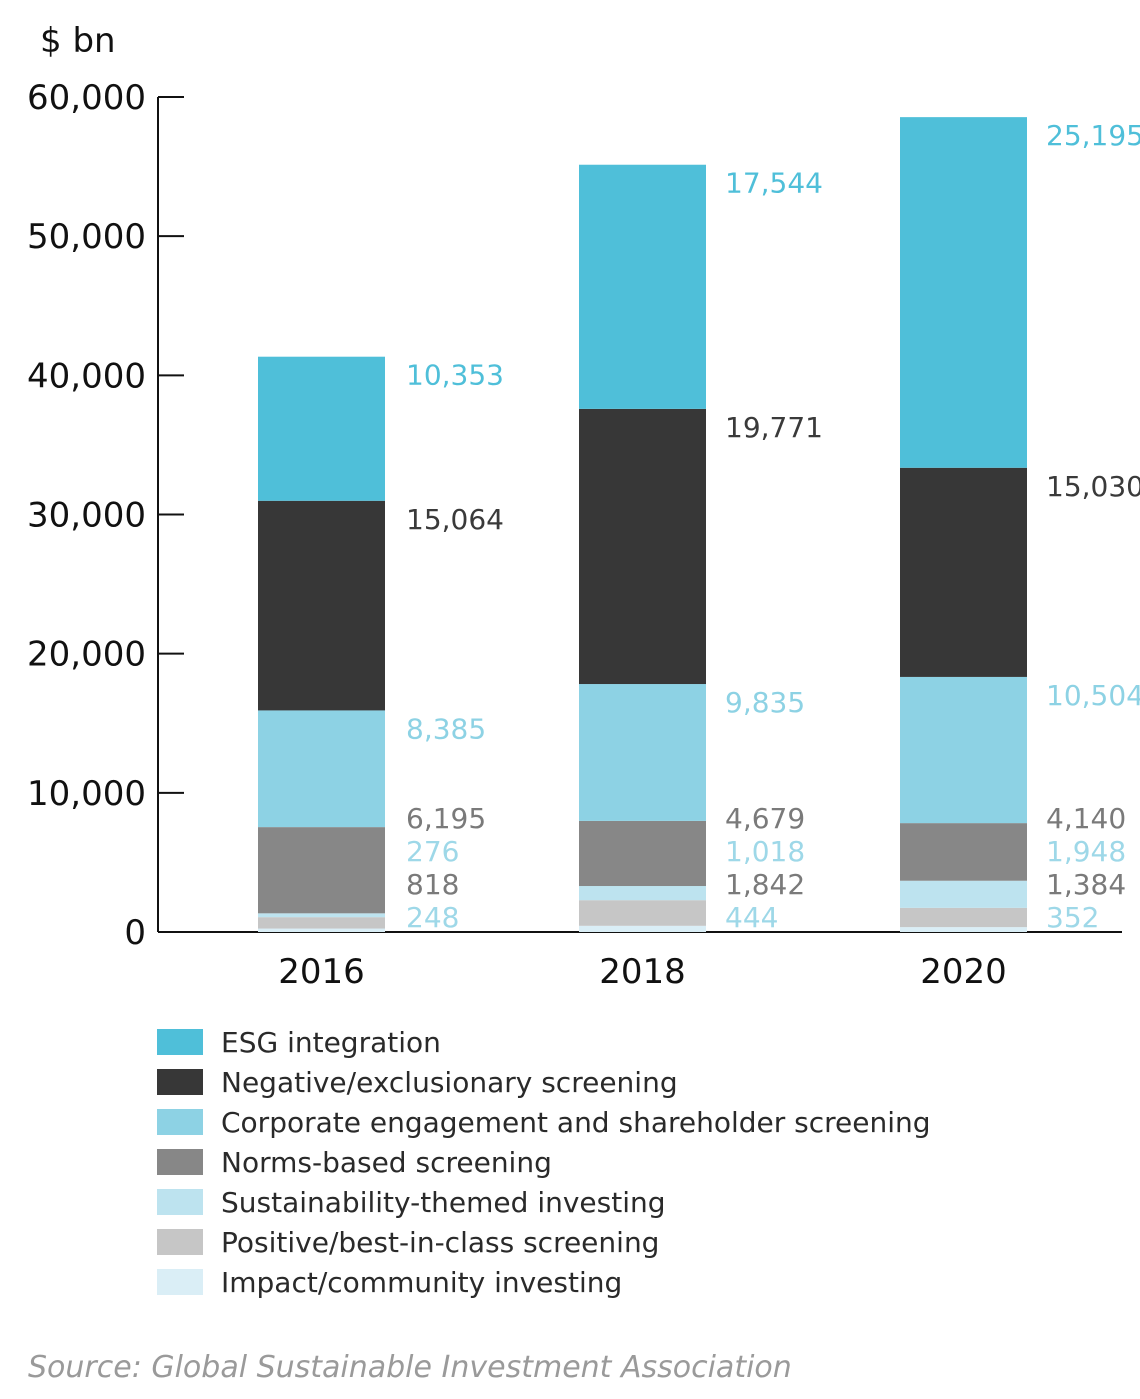 This screenshot has height=1399, width=1140. Describe the element at coordinates (455, 519) in the screenshot. I see `data-label: 15,064` at that location.